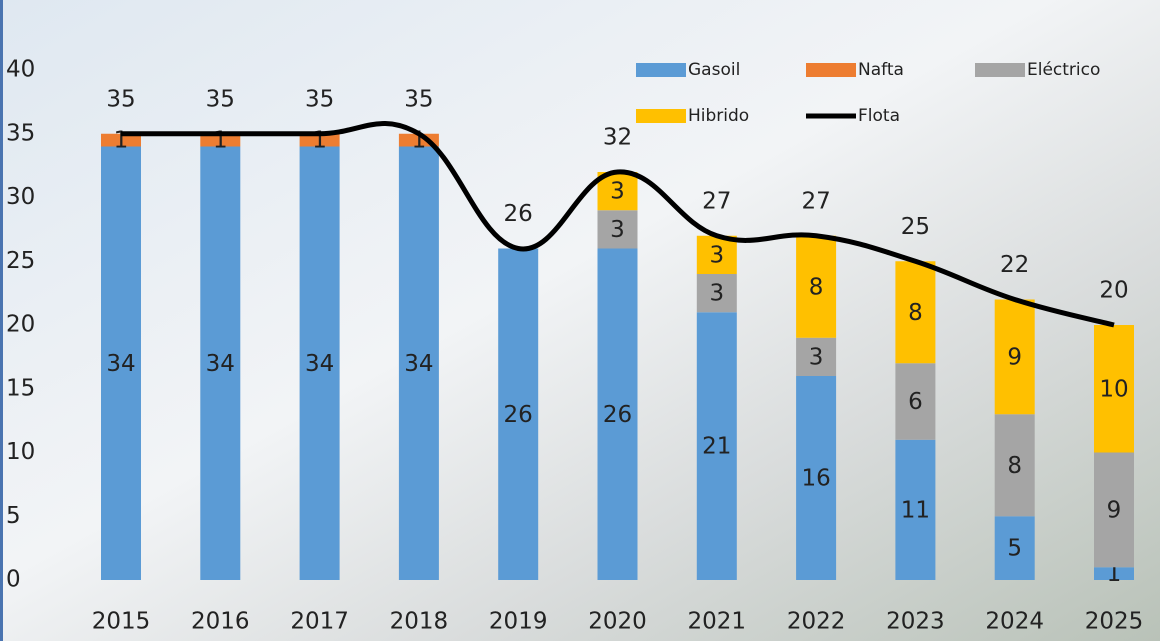 This screenshot has width=1160, height=641. What do you see at coordinates (617, 138) in the screenshot?
I see `data-label: 32` at bounding box center [617, 138].